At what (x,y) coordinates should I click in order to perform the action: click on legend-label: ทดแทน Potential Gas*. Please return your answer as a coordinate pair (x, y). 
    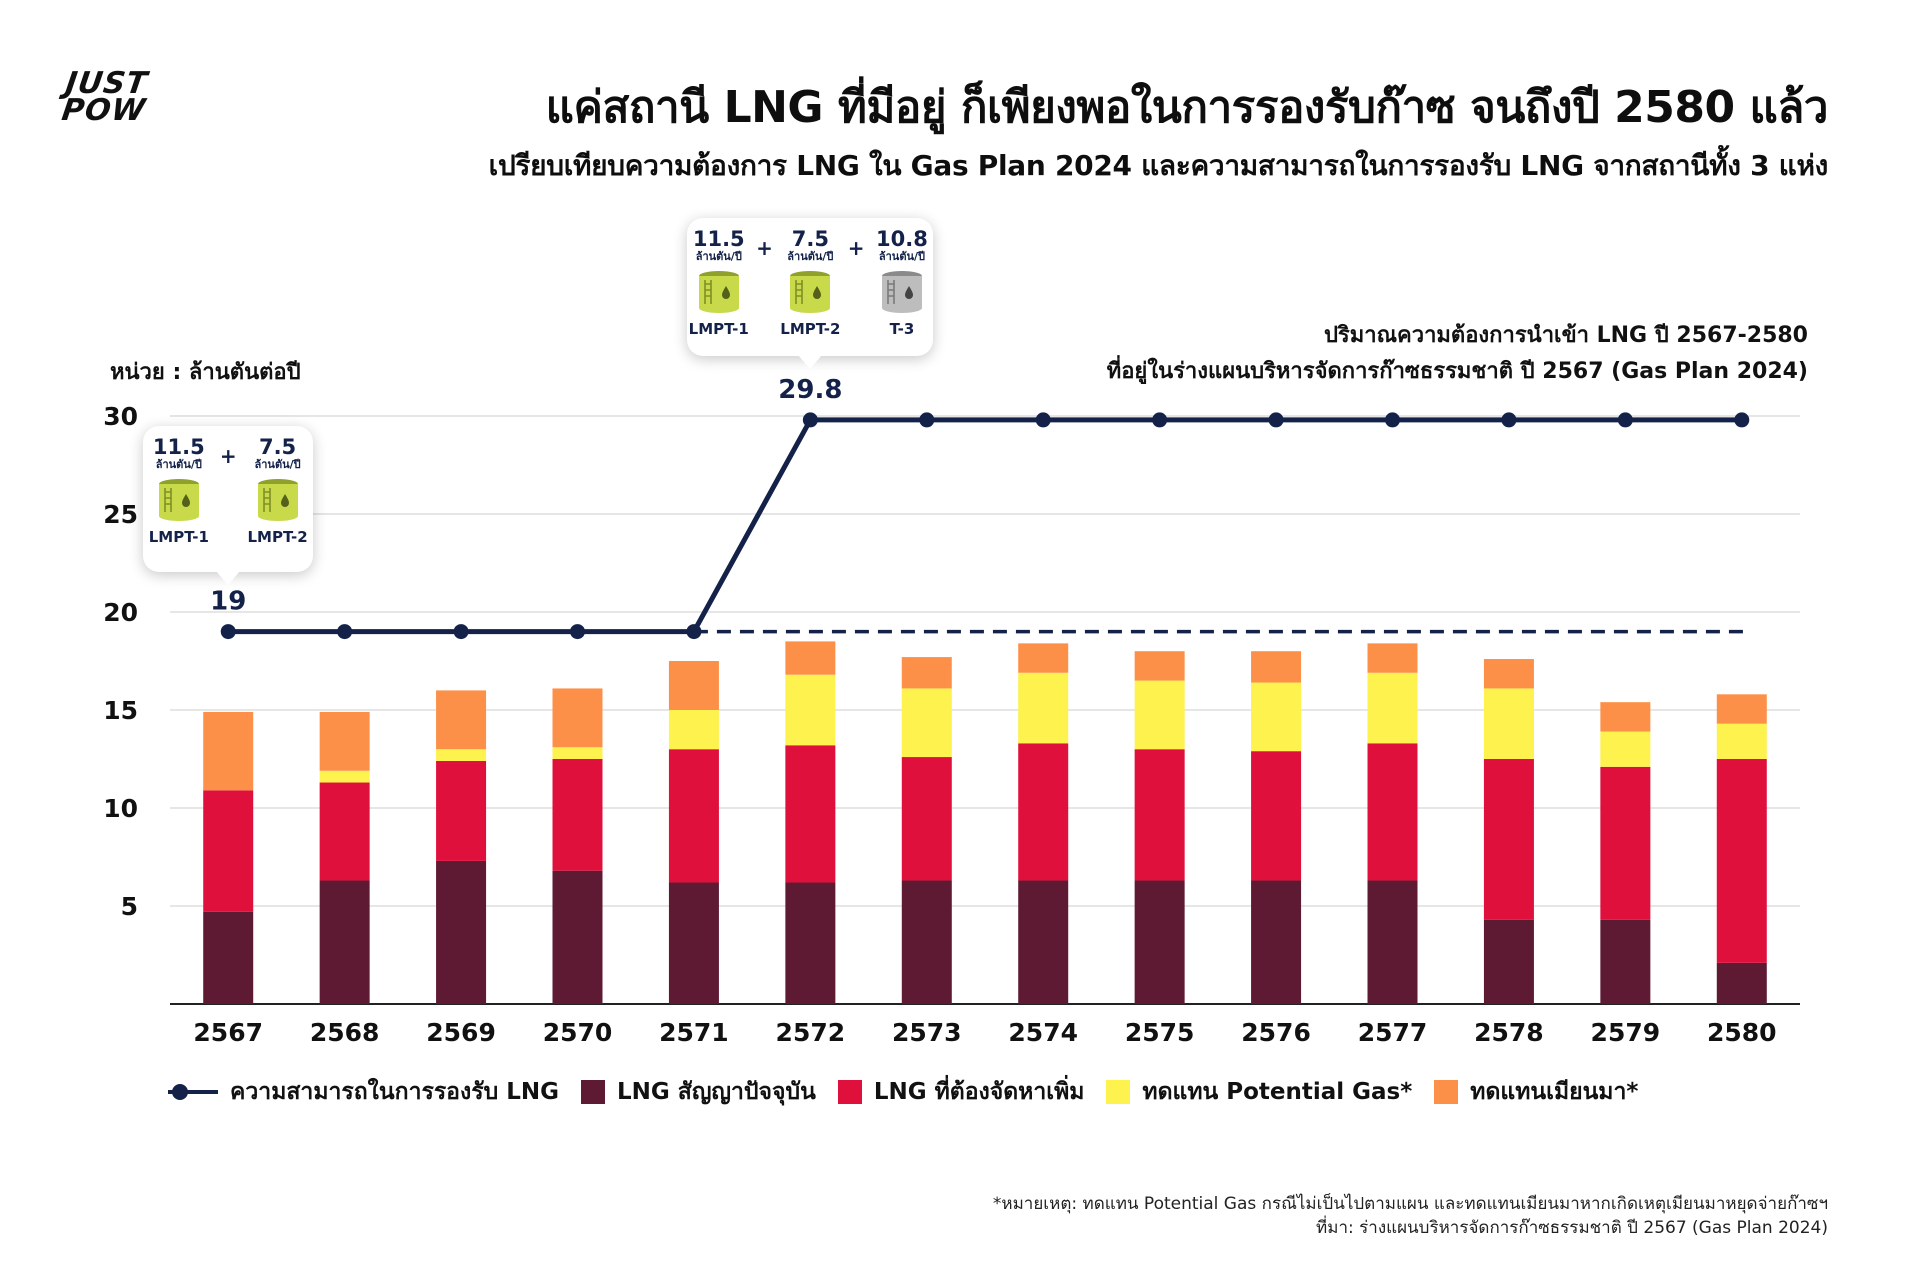
    Looking at the image, I should click on (1277, 1092).